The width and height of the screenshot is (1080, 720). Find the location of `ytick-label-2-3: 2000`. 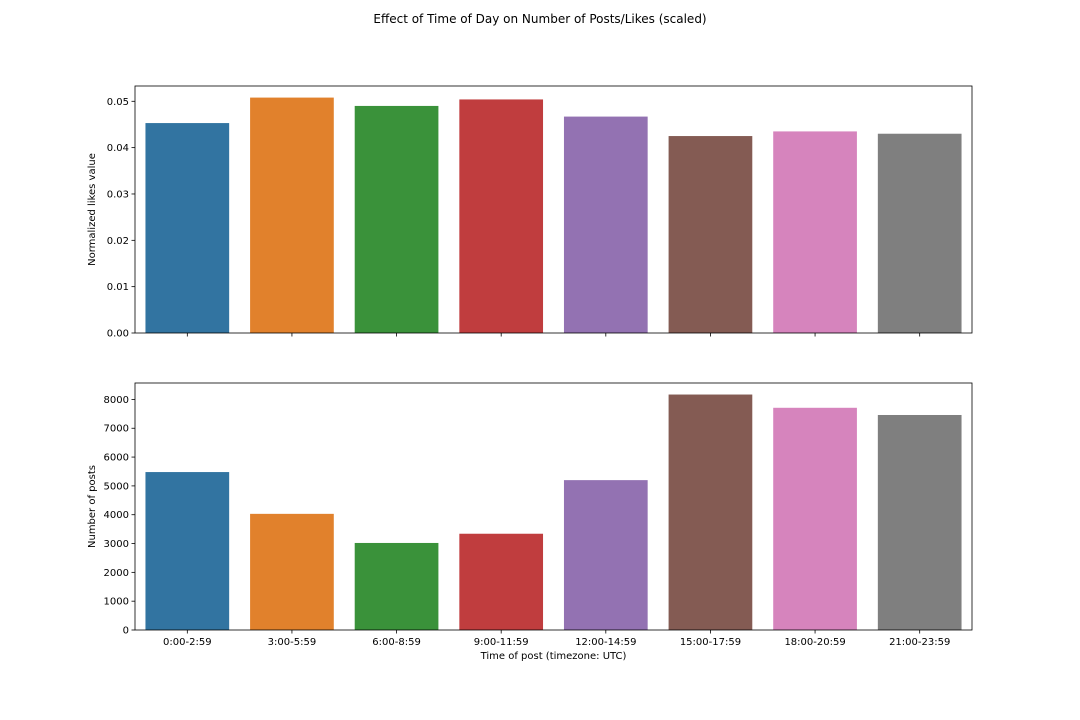

ytick-label-2-3: 2000 is located at coordinates (116, 573).